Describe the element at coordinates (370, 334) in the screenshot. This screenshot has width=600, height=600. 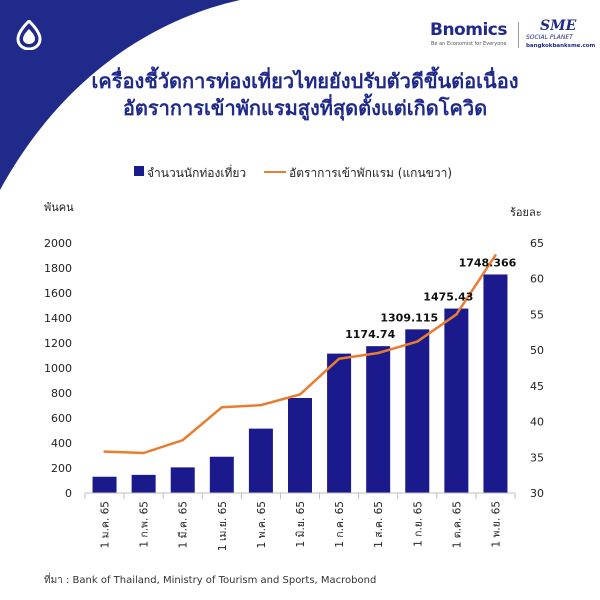
I see `bar-data-label: 1174.74` at that location.